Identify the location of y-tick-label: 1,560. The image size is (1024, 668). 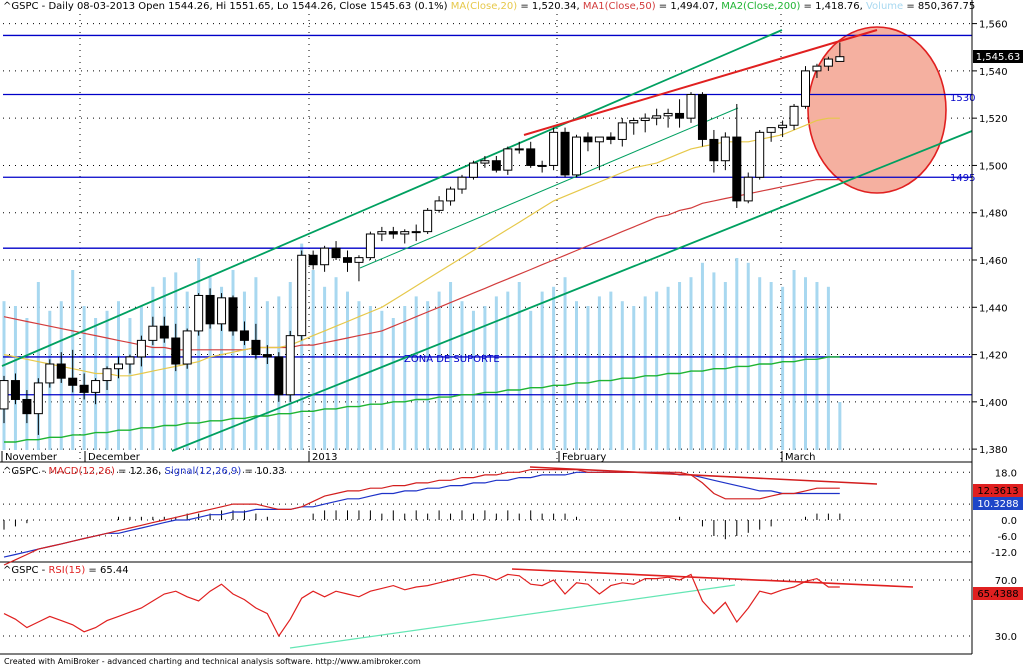
(993, 25).